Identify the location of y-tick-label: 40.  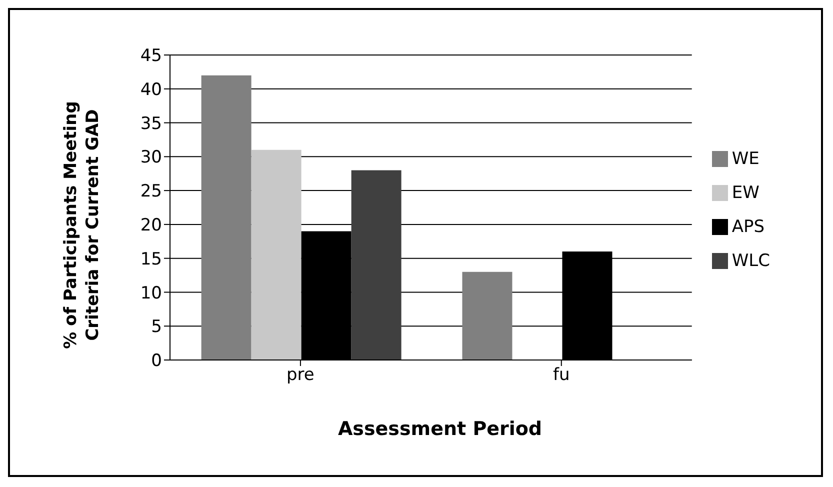
(151, 90).